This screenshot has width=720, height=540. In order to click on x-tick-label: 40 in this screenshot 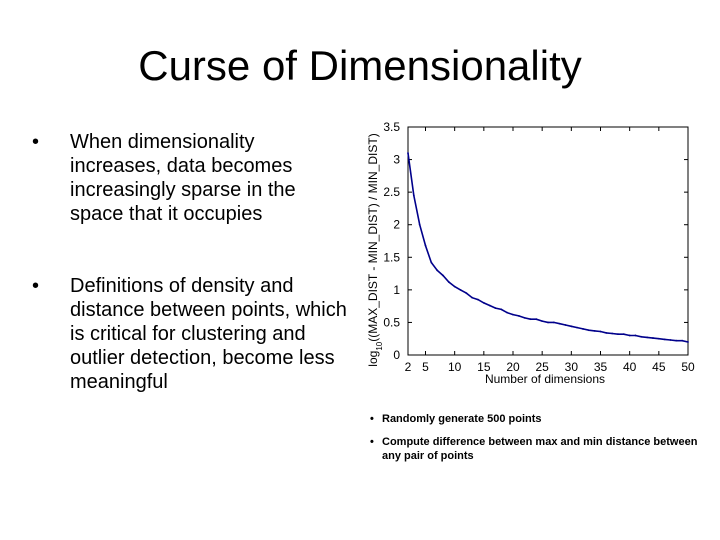, I will do `click(630, 367)`.